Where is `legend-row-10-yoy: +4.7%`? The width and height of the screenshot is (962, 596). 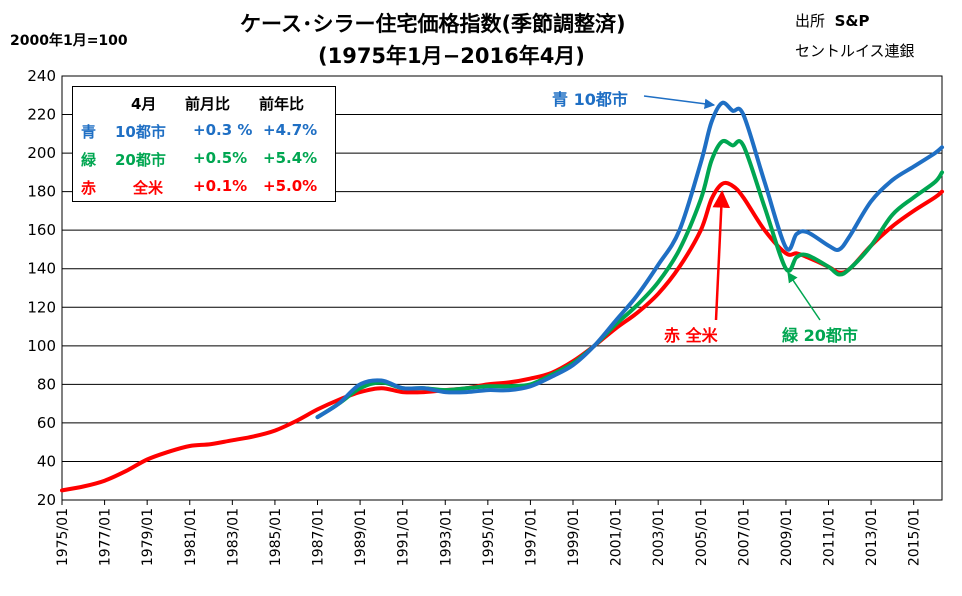
legend-row-10-yoy: +4.7% is located at coordinates (290, 130).